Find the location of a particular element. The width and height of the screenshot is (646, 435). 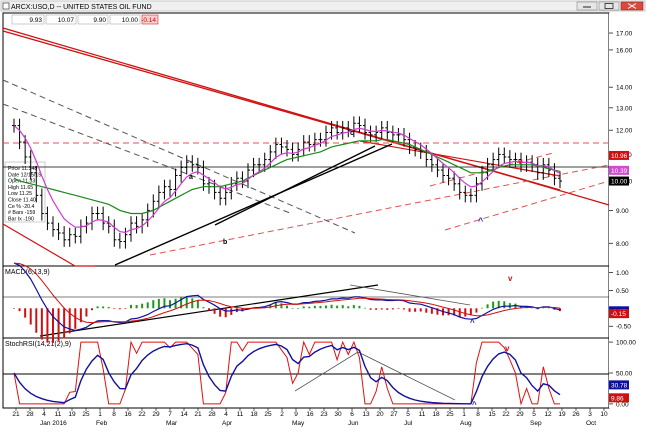

macd-price-tag is located at coordinates (619, 314).